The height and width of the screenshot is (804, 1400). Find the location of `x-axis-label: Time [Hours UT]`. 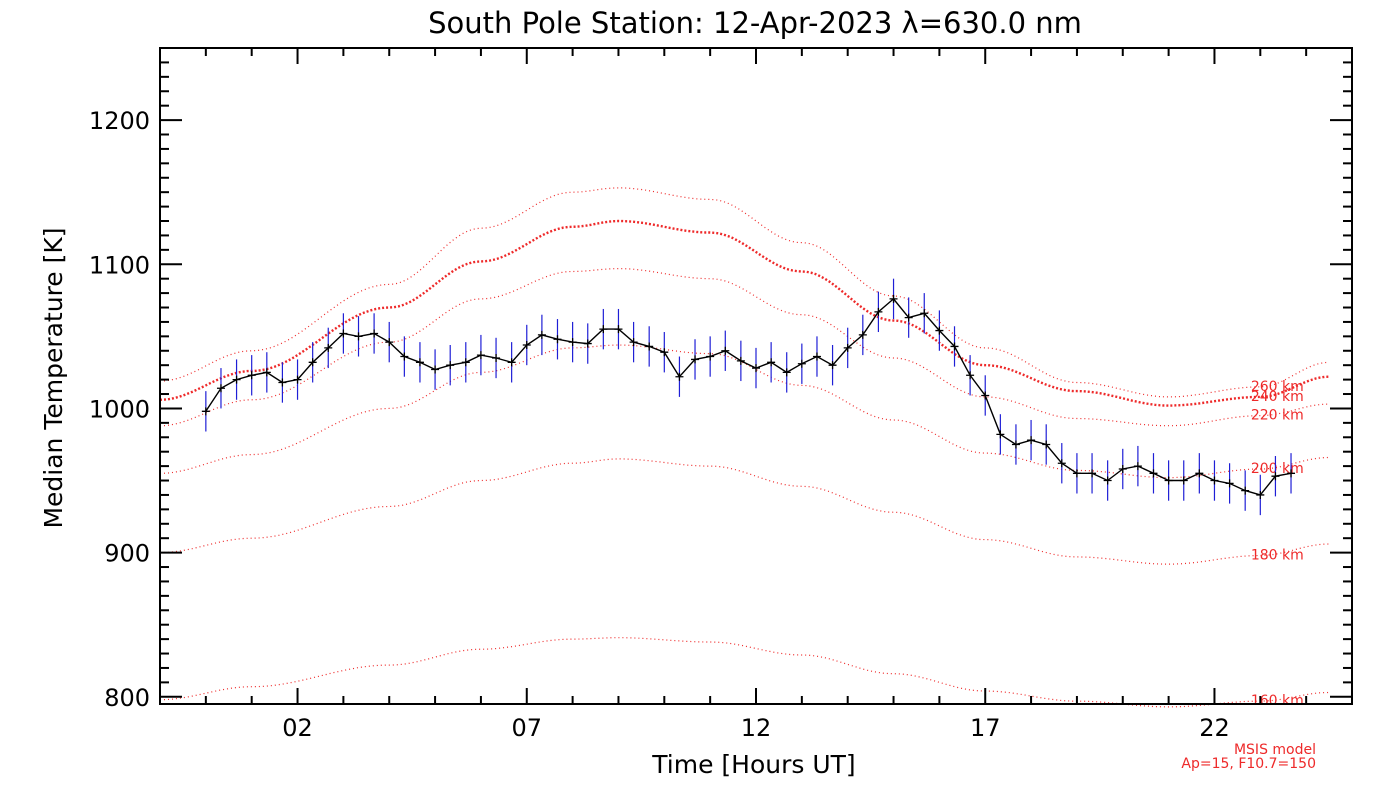

x-axis-label: Time [Hours UT] is located at coordinates (753, 764).